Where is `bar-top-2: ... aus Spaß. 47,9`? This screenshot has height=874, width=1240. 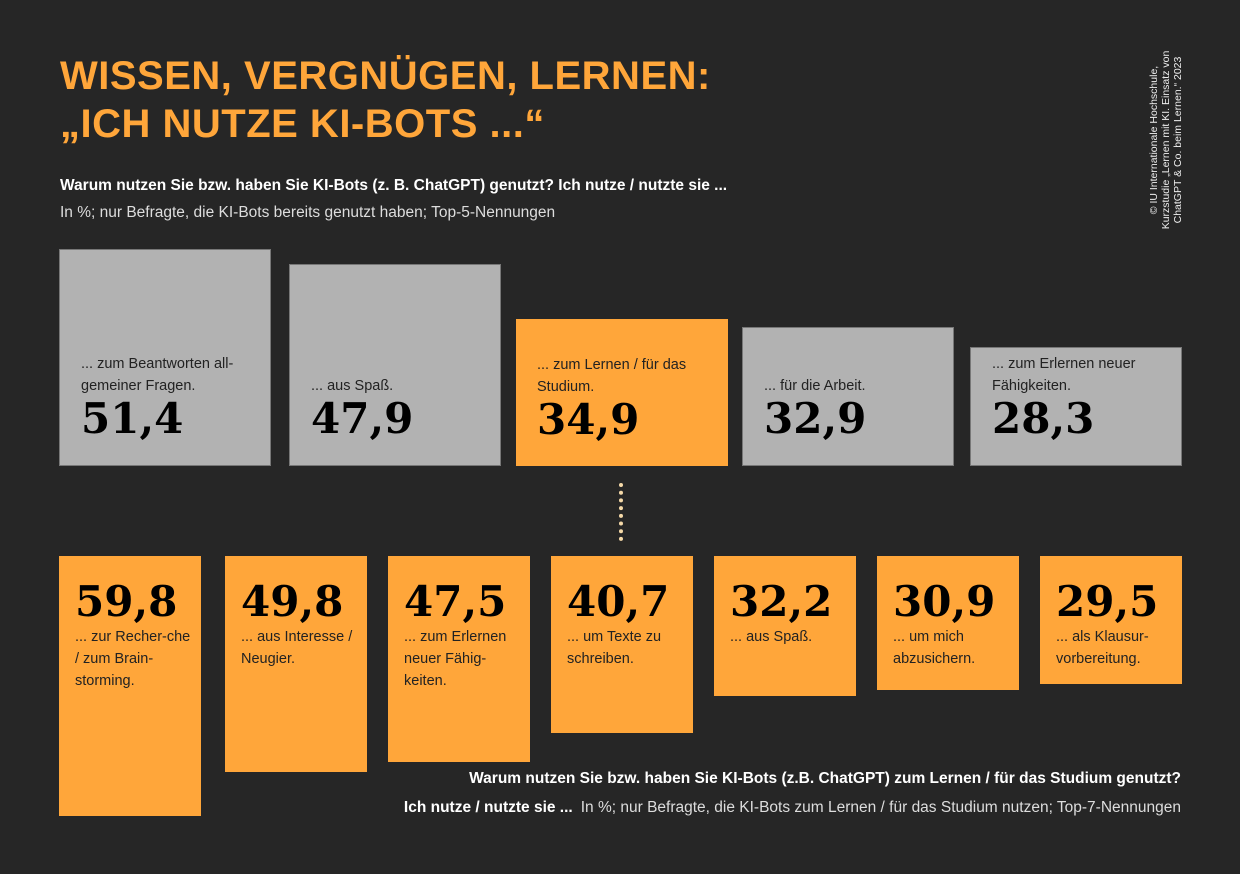 bar-top-2: ... aus Spaß. 47,9 is located at coordinates (395, 364).